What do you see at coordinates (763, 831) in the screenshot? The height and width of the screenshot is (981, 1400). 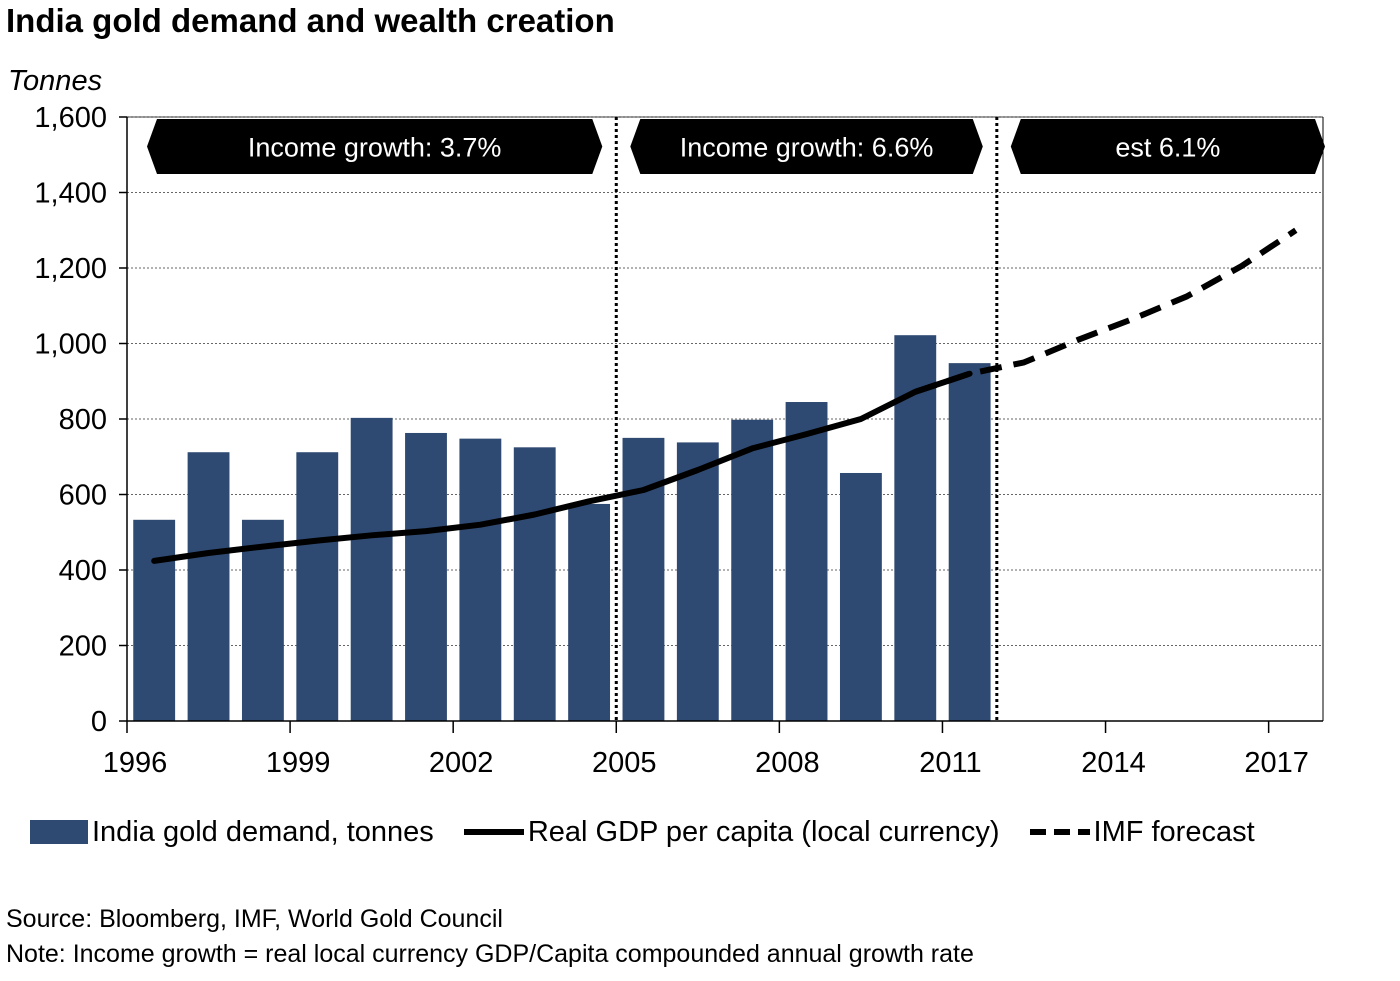 I see `legend-label: Real GDP per capita (local currency)` at bounding box center [763, 831].